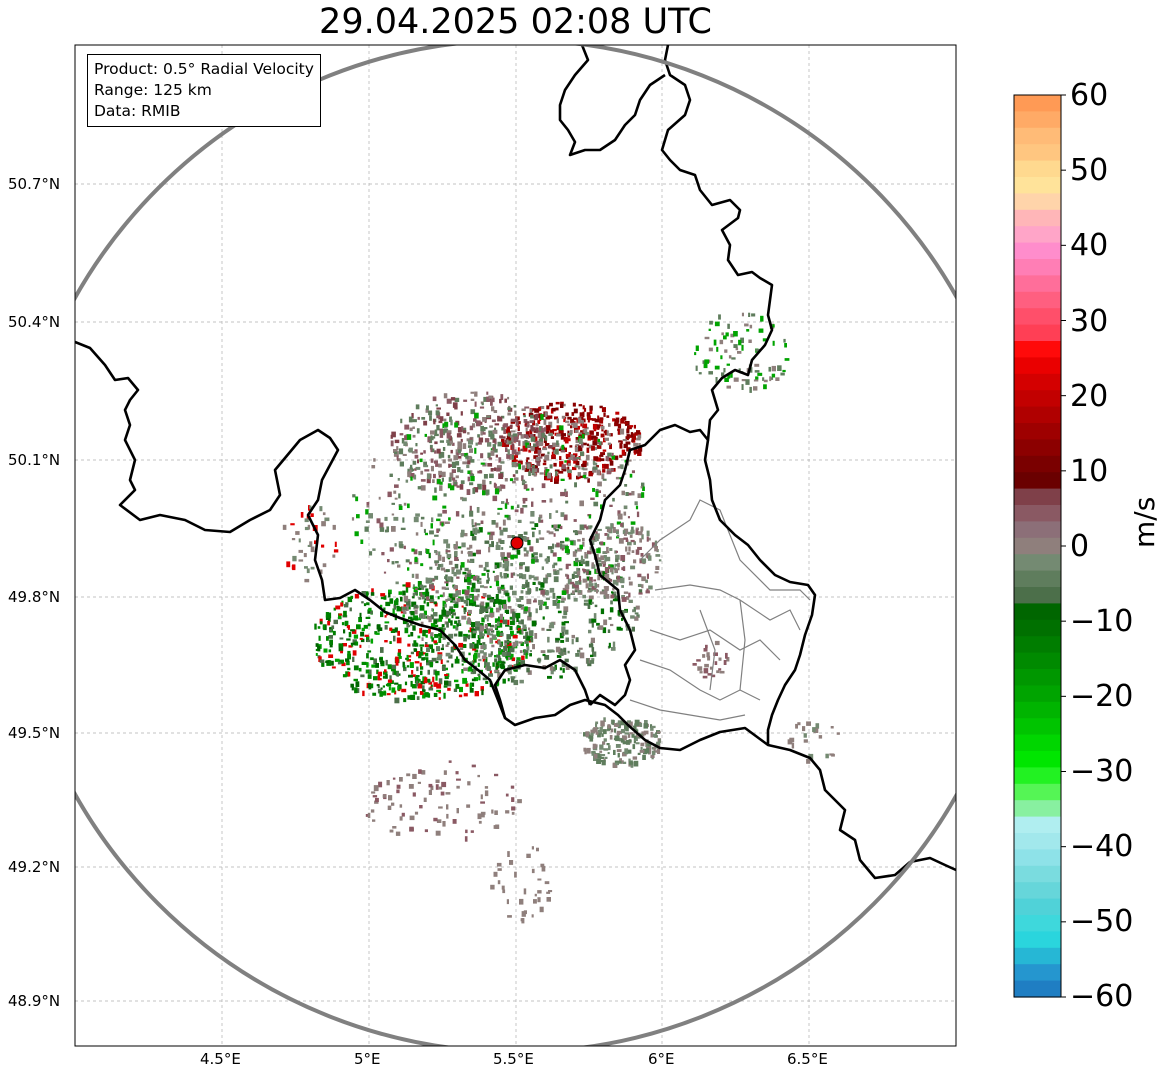 This screenshot has width=1171, height=1081. Describe the element at coordinates (204, 69) in the screenshot. I see `info-product: Product: 0.5° Radial Velocity` at that location.